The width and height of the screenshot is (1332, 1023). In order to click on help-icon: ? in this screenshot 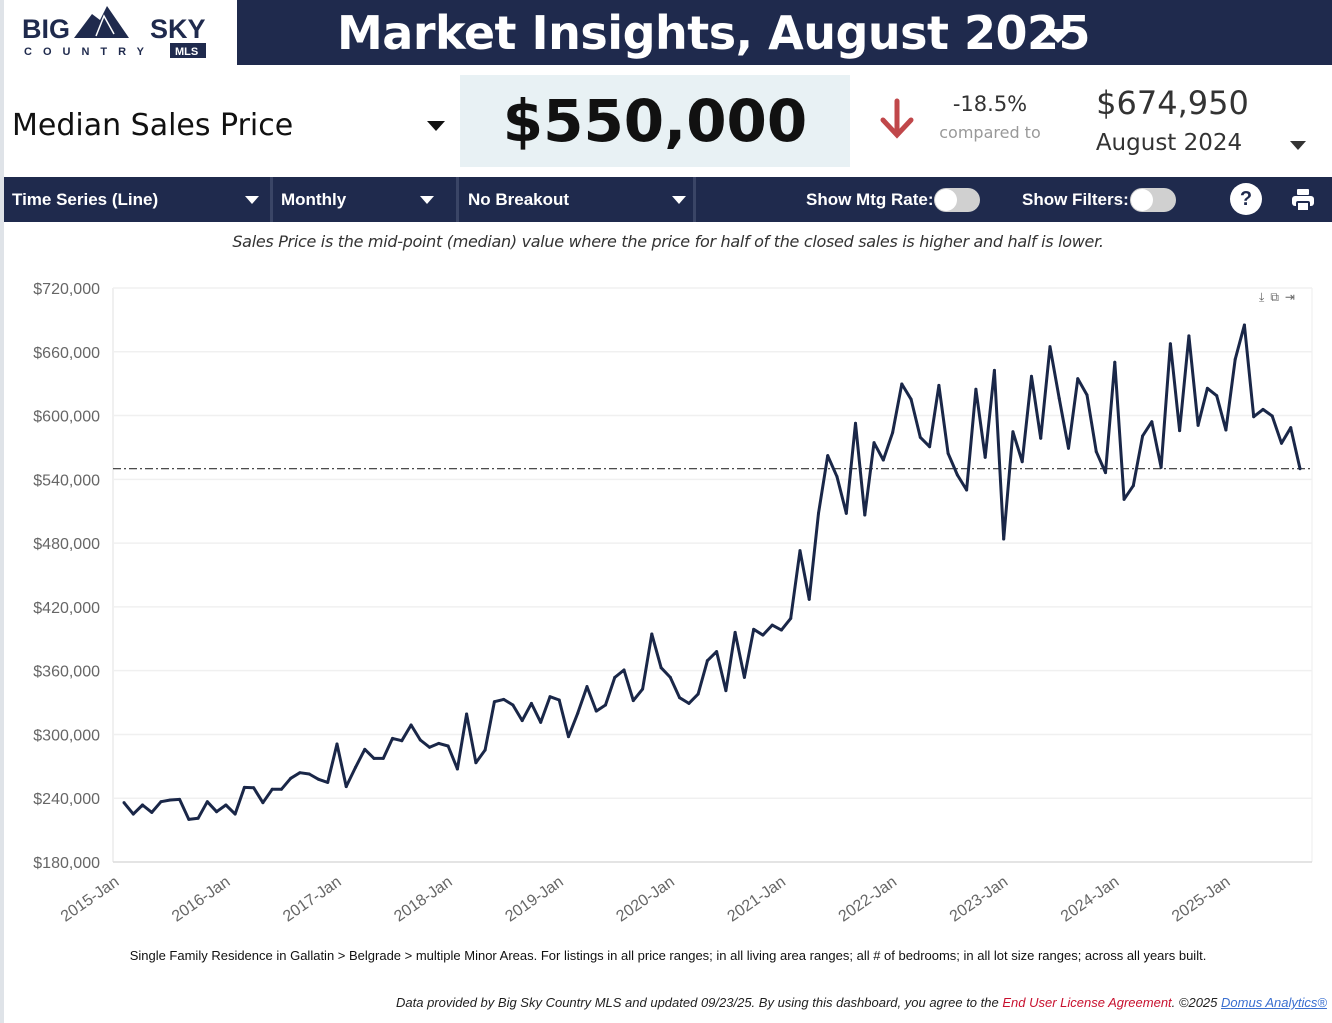, I will do `click(1246, 199)`.